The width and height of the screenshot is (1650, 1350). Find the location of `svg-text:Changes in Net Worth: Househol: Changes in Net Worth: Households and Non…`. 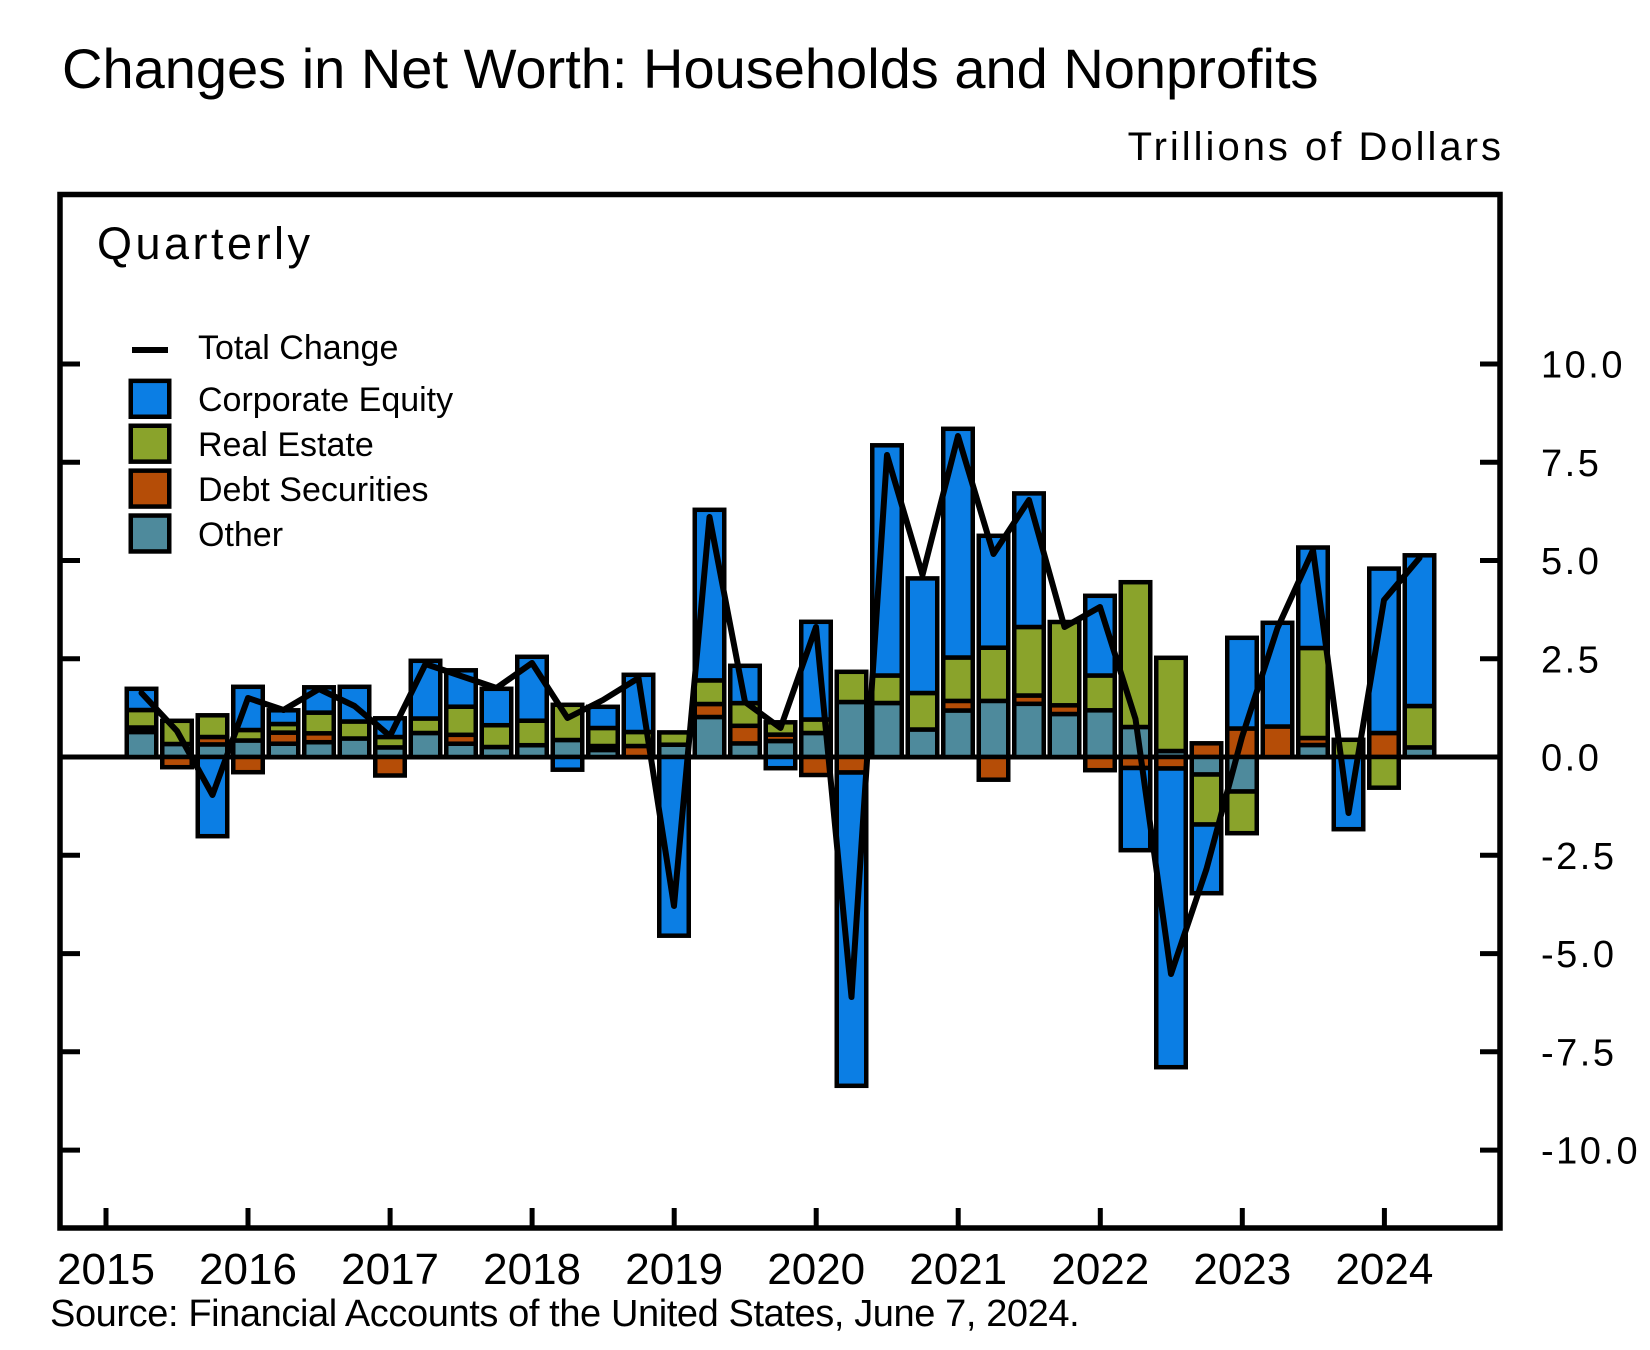

svg-text:Changes in Net Worth: Househol: Changes in Net Worth: Households and Non… is located at coordinates (690, 68).